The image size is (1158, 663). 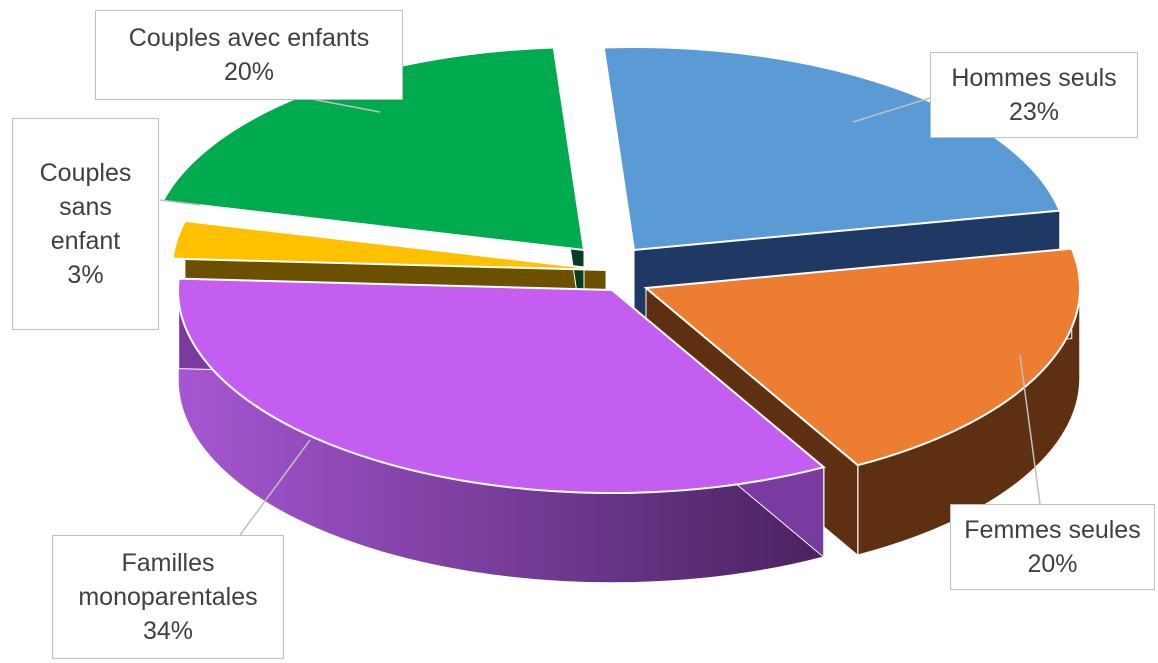 I want to click on callout-hommes-seuls: Hommes seuls 23%, so click(x=1034, y=95).